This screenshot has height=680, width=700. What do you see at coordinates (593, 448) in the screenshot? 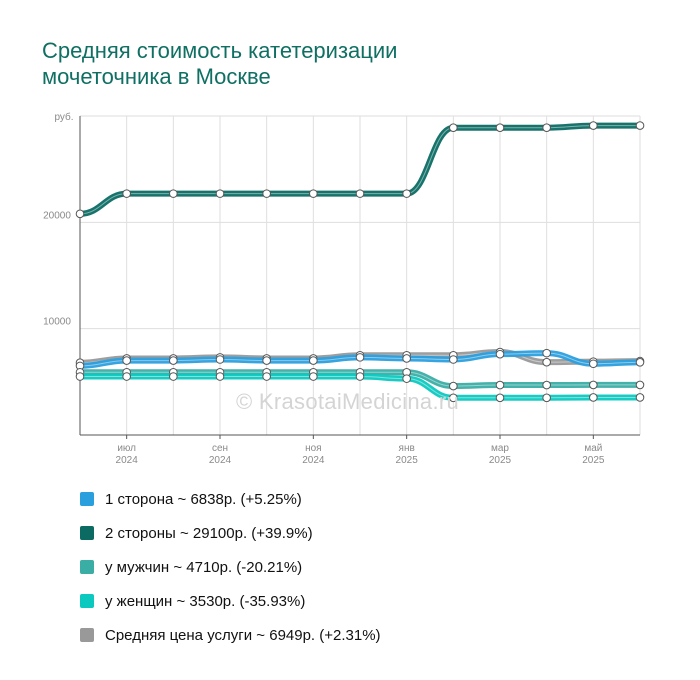
I see `x-tick-label-month: май` at bounding box center [593, 448].